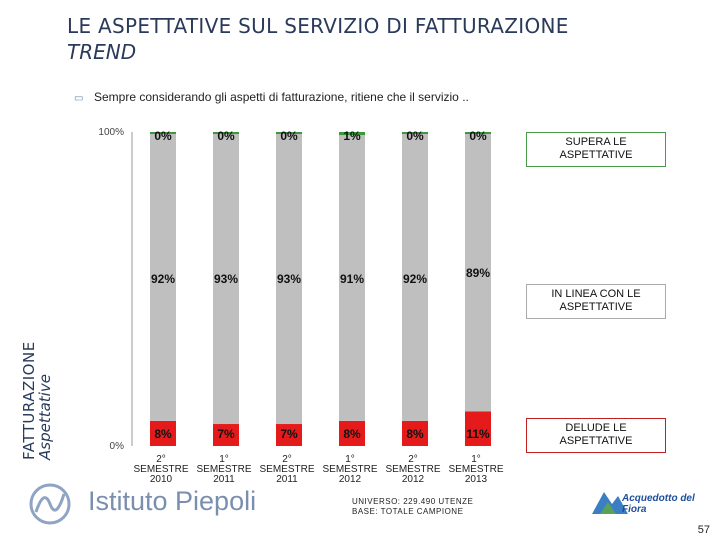 This screenshot has width=720, height=540. I want to click on mountain-icon, so click(610, 503).